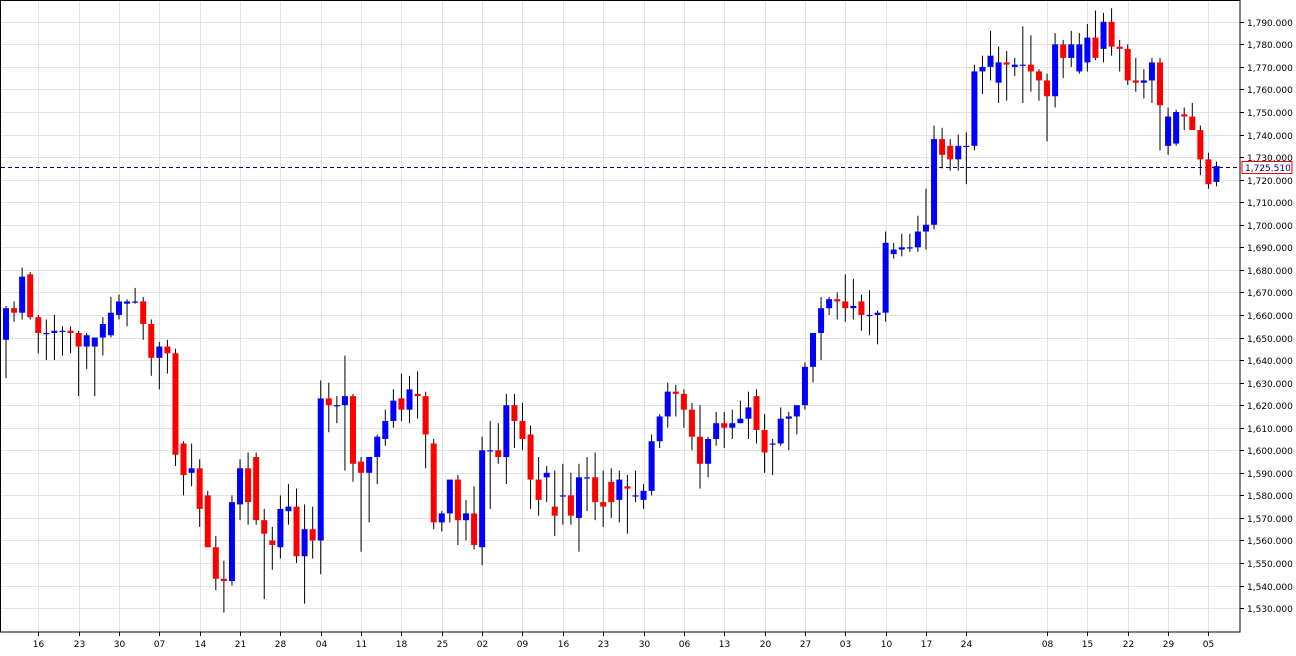 The image size is (1296, 656). What do you see at coordinates (1270, 69) in the screenshot?
I see `y-tick-label: 1,770.000` at bounding box center [1270, 69].